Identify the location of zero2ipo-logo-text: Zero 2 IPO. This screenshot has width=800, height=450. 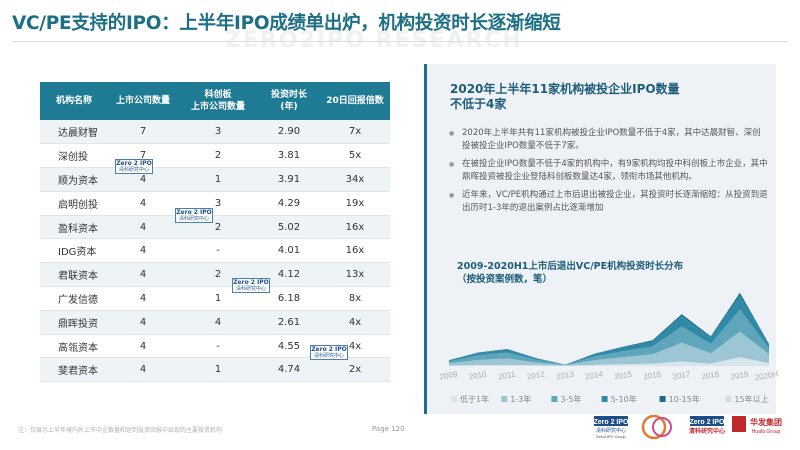
(611, 422).